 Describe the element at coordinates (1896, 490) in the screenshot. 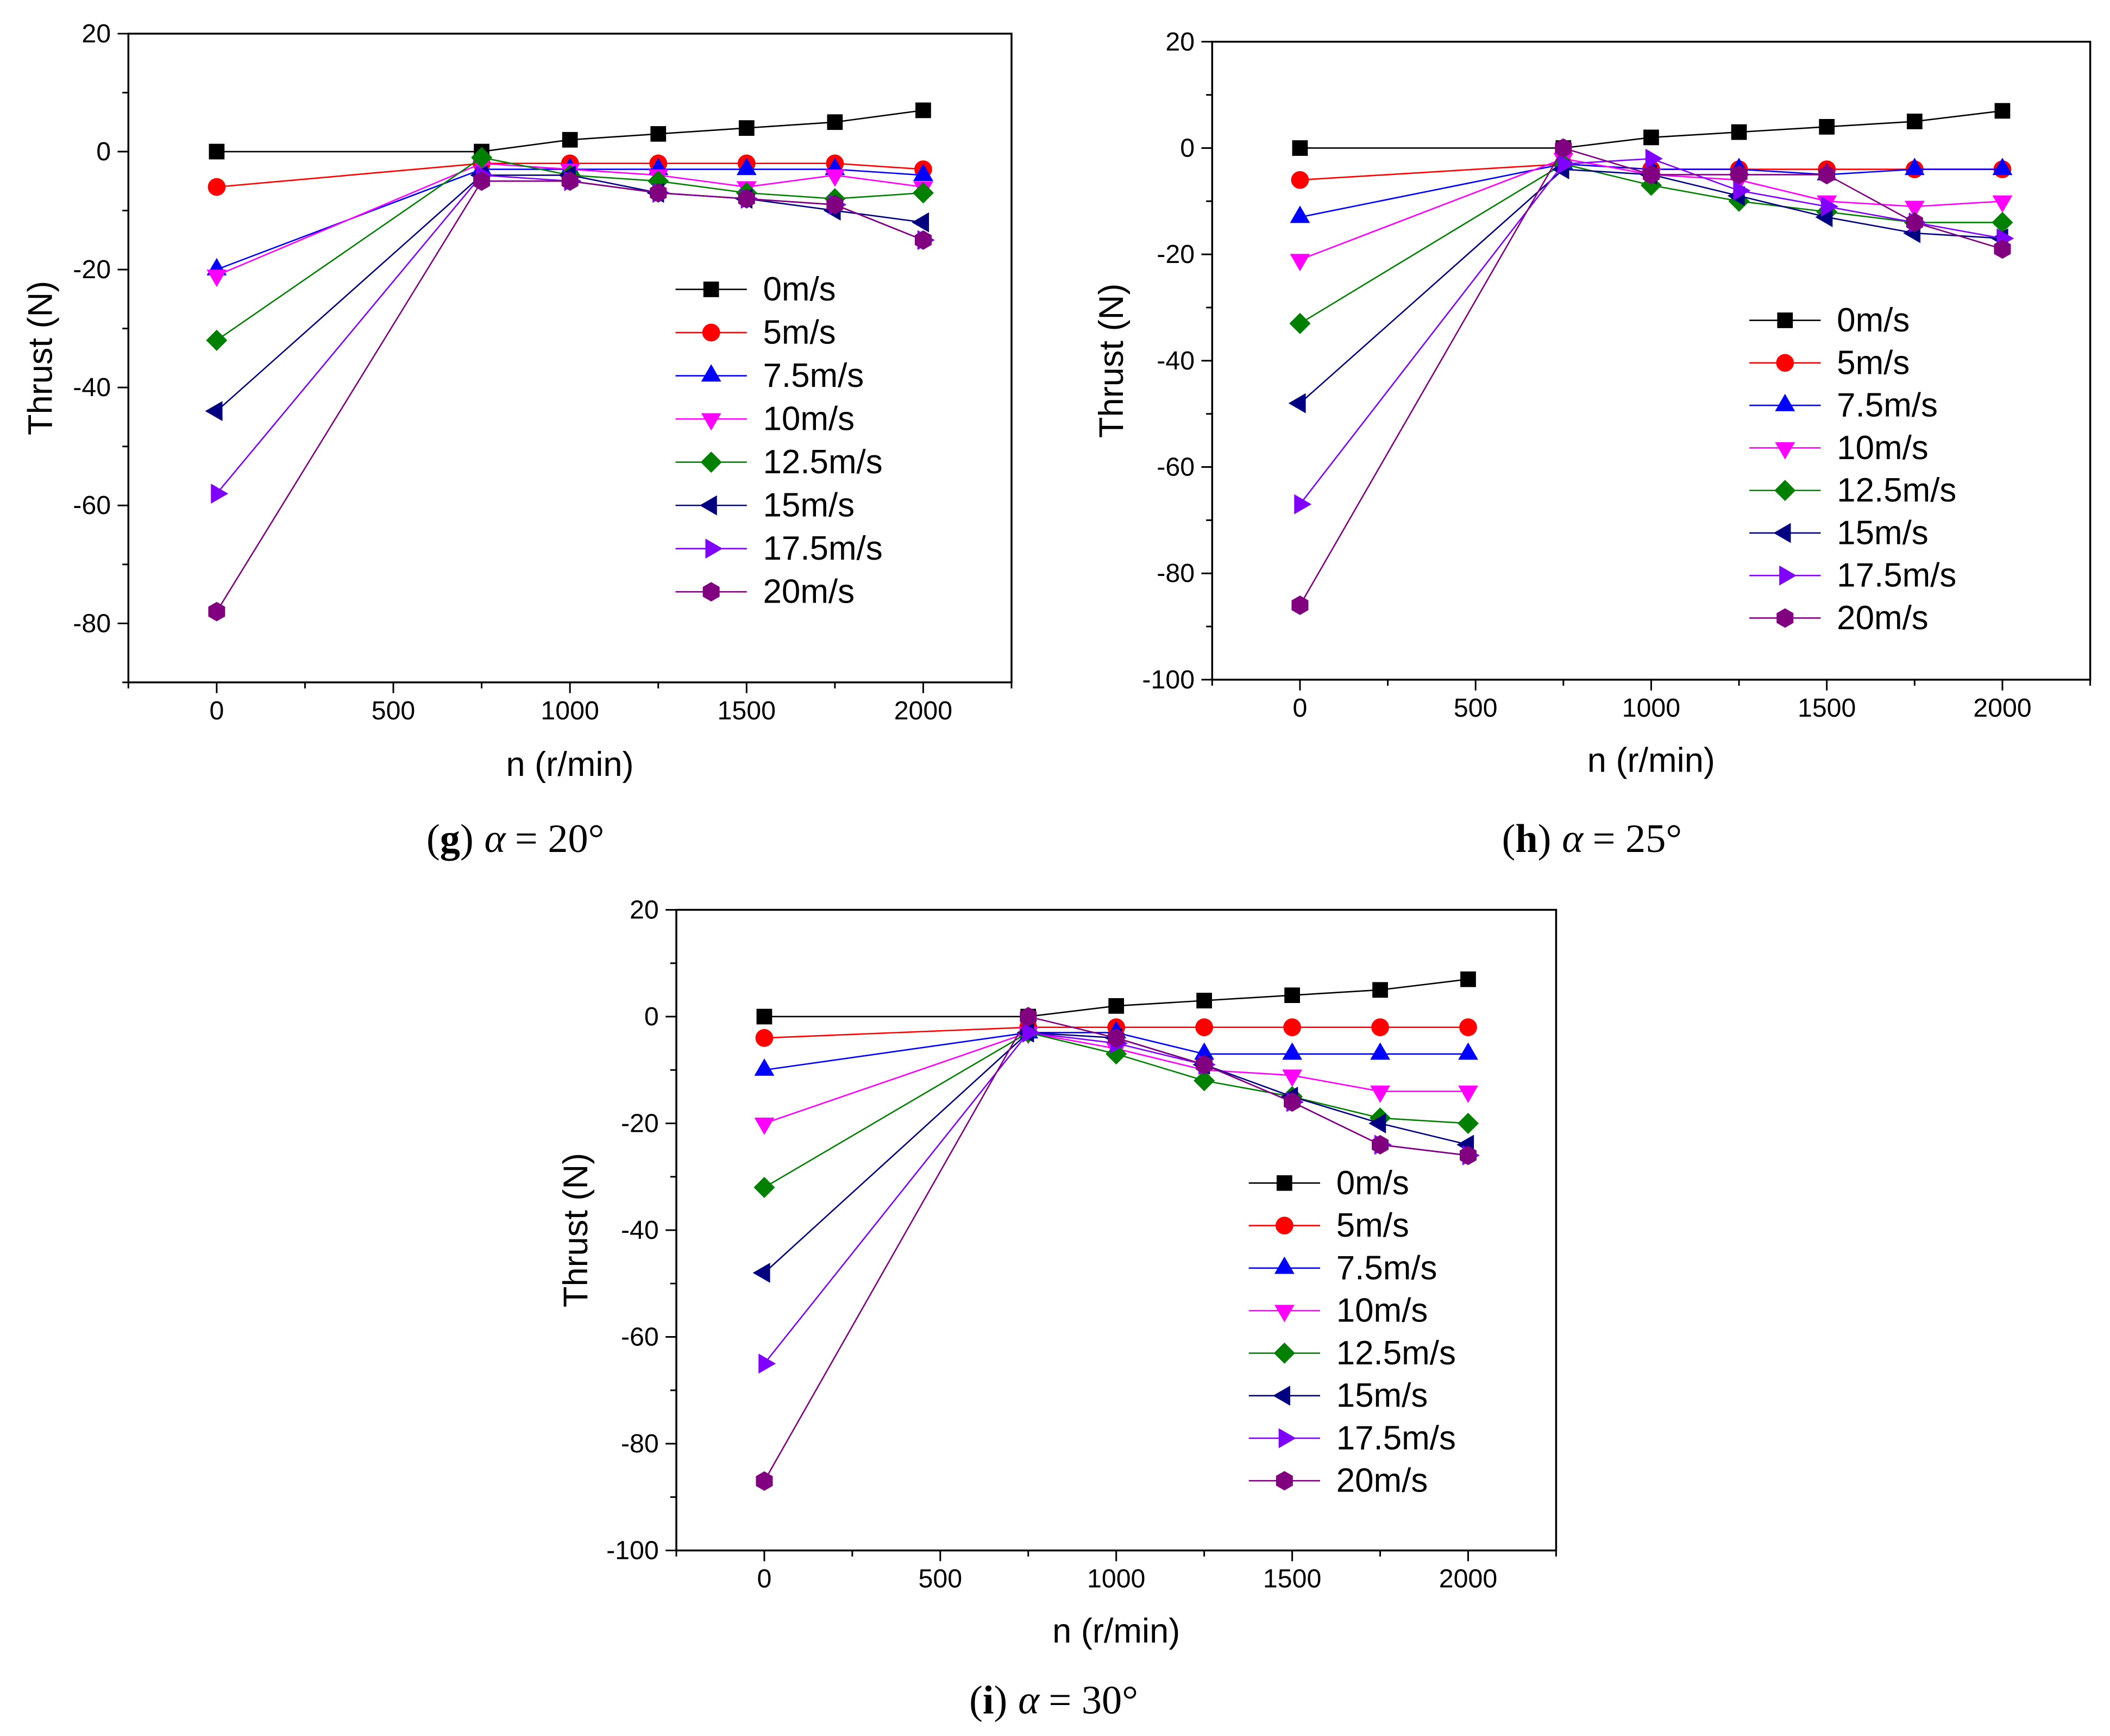

I see `legend-label: 12.5m/s` at that location.